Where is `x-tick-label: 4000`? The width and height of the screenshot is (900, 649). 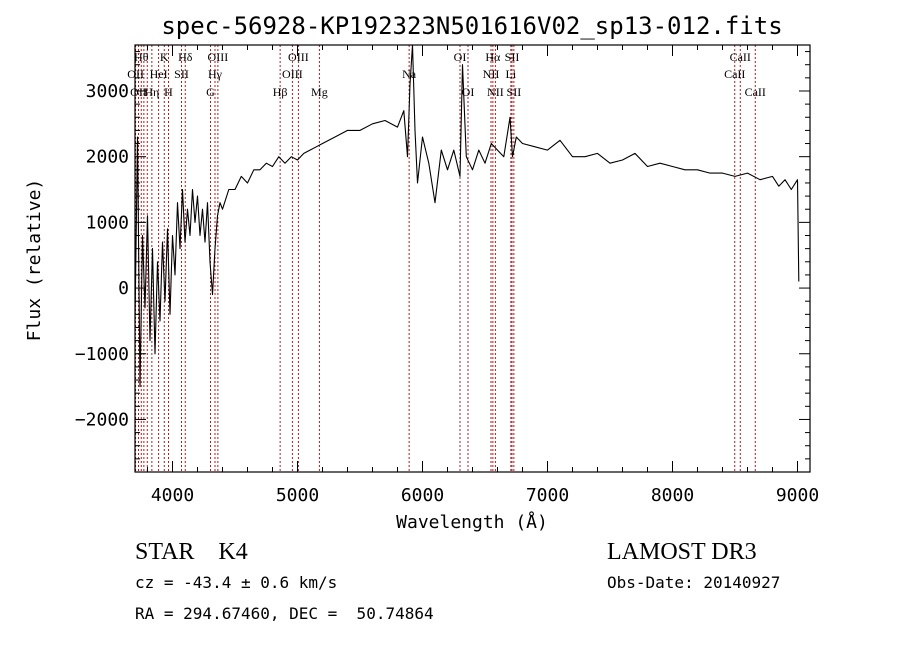
x-tick-label: 4000 is located at coordinates (172, 495).